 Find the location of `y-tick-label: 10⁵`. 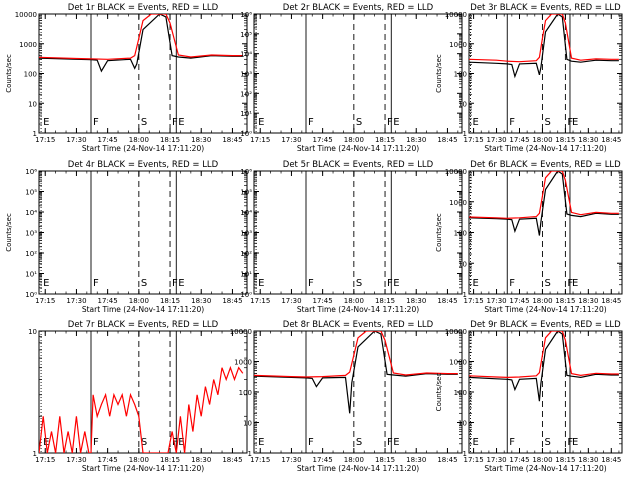

y-tick-label: 10⁵ is located at coordinates (31, 193).